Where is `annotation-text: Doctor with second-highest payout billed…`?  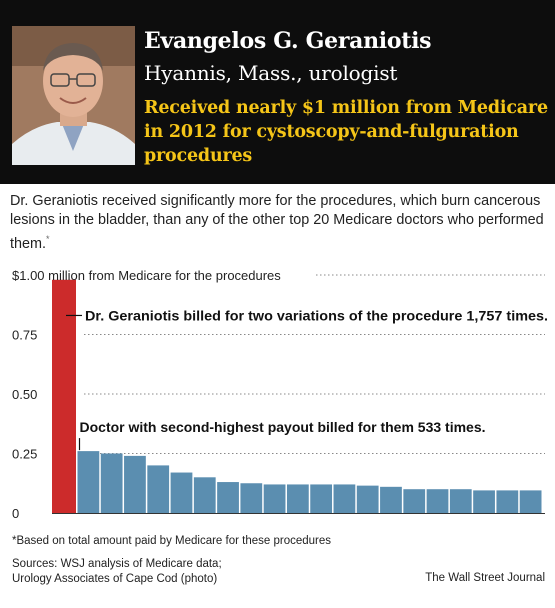
annotation-text: Doctor with second-highest payout billed… is located at coordinates (283, 427).